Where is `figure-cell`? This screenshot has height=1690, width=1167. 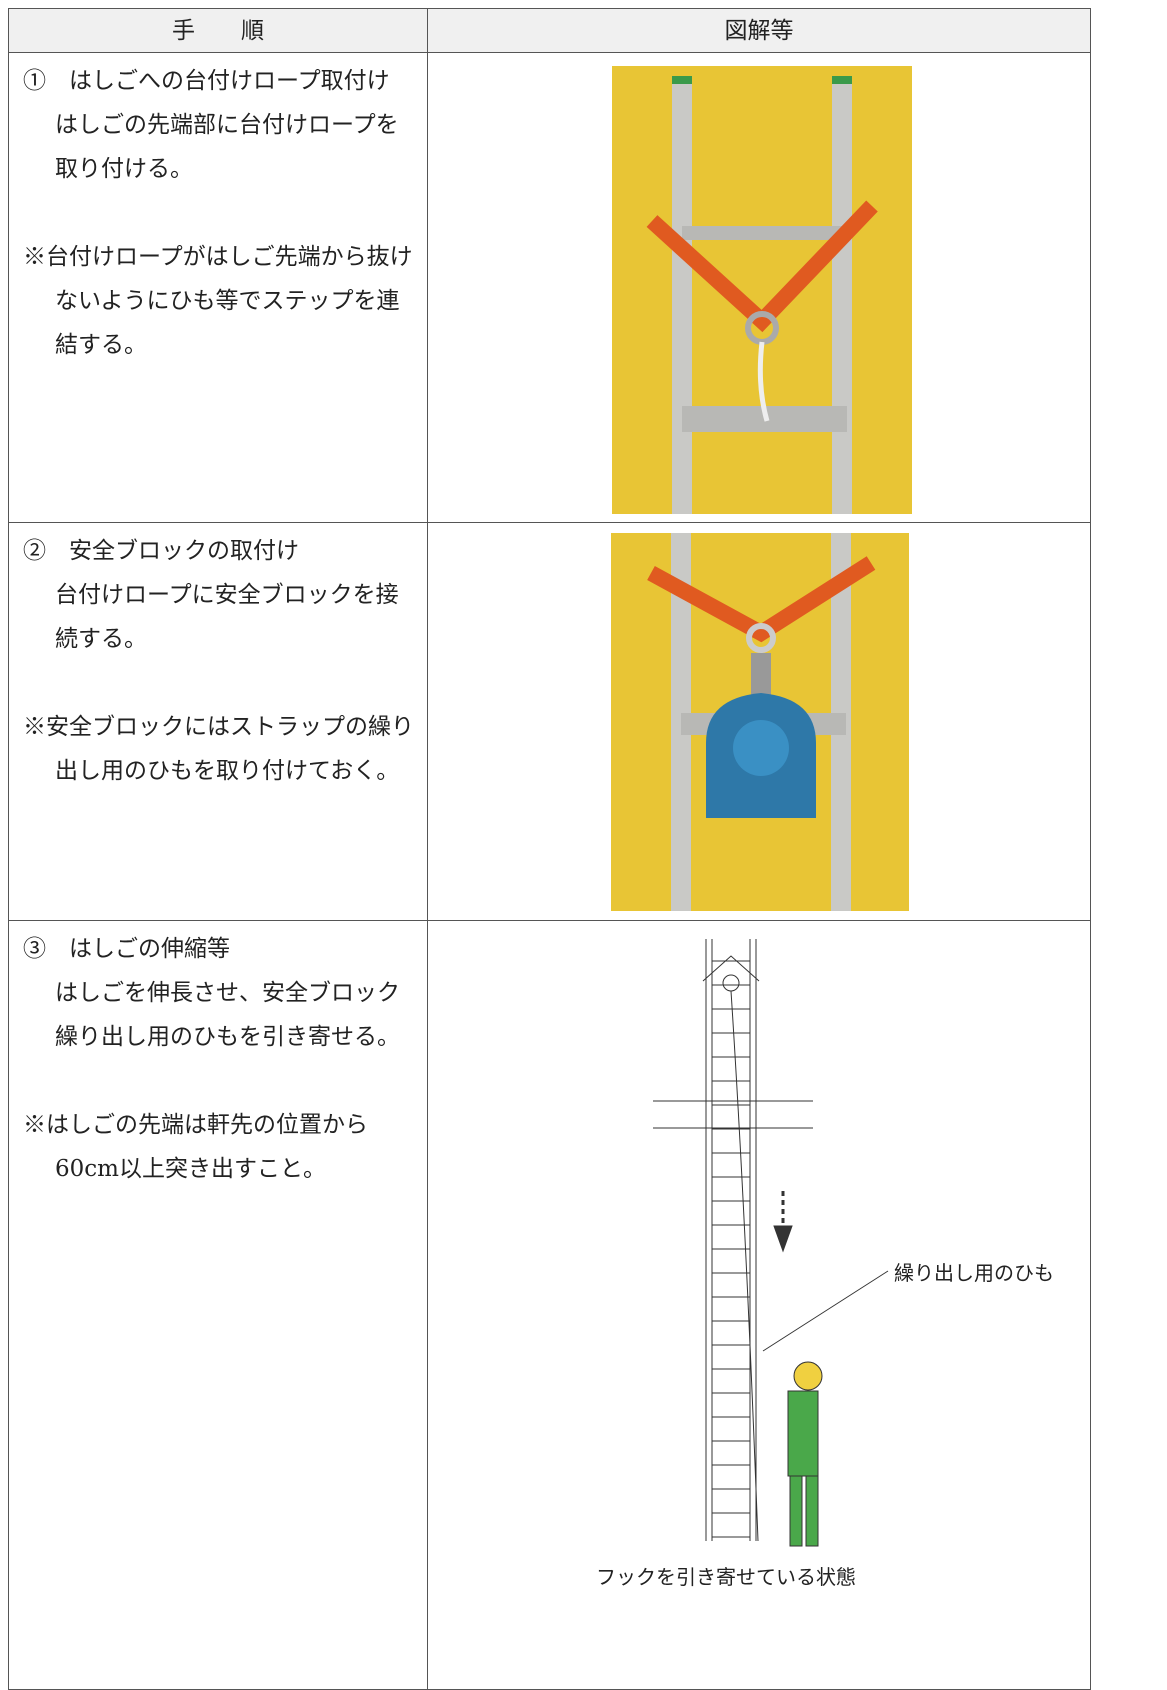 figure-cell is located at coordinates (759, 721).